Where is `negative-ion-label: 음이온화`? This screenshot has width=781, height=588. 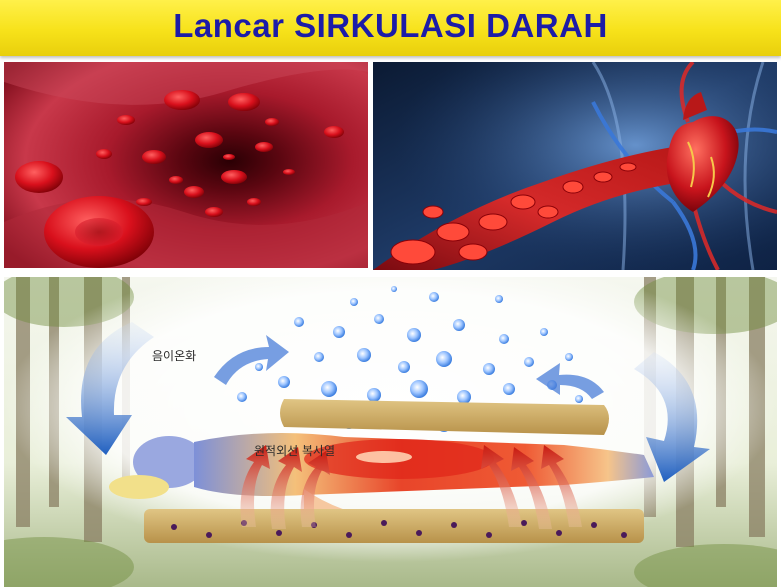
negative-ion-label: 음이온화 is located at coordinates (174, 356).